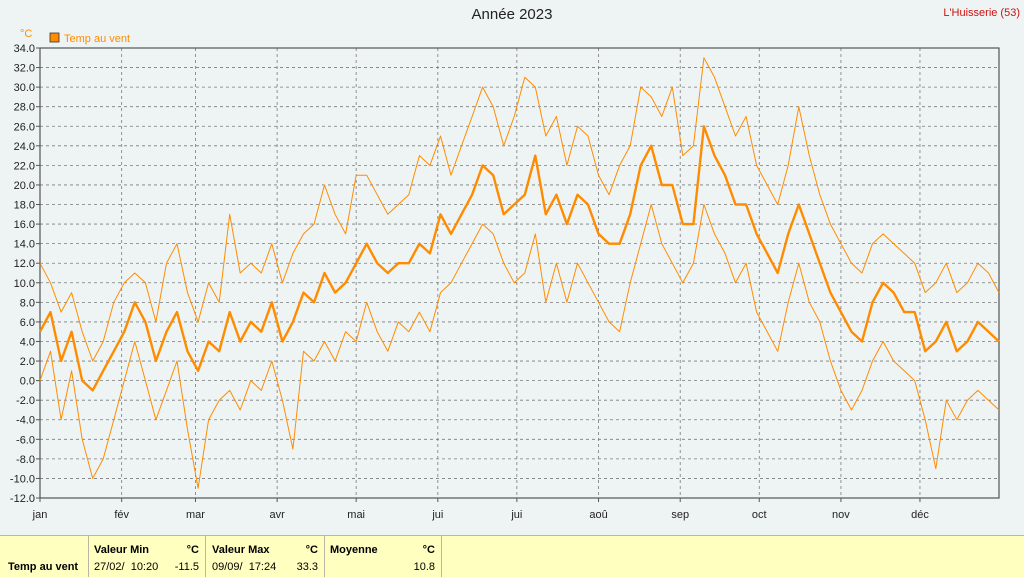 The width and height of the screenshot is (1024, 577). Describe the element at coordinates (24, 186) in the screenshot. I see `y-tick-label: 20.0` at that location.